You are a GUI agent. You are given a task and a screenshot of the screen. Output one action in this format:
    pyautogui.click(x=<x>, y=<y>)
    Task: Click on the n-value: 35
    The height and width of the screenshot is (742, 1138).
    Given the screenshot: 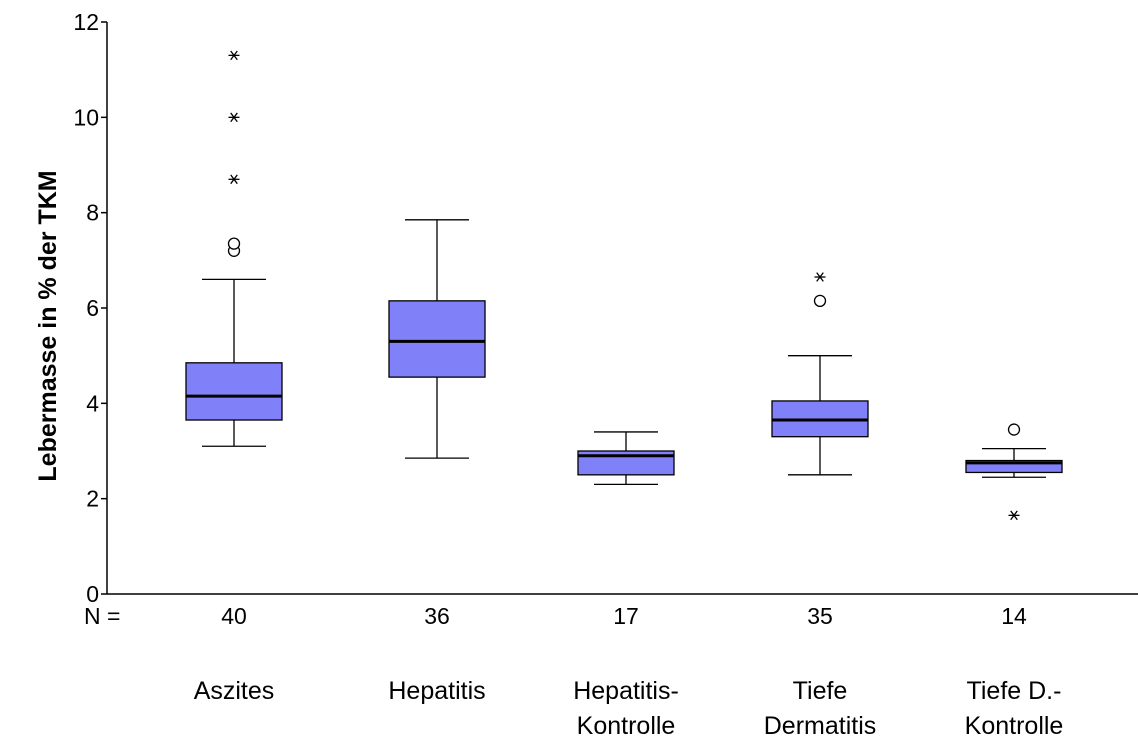 What is the action you would take?
    pyautogui.click(x=820, y=616)
    